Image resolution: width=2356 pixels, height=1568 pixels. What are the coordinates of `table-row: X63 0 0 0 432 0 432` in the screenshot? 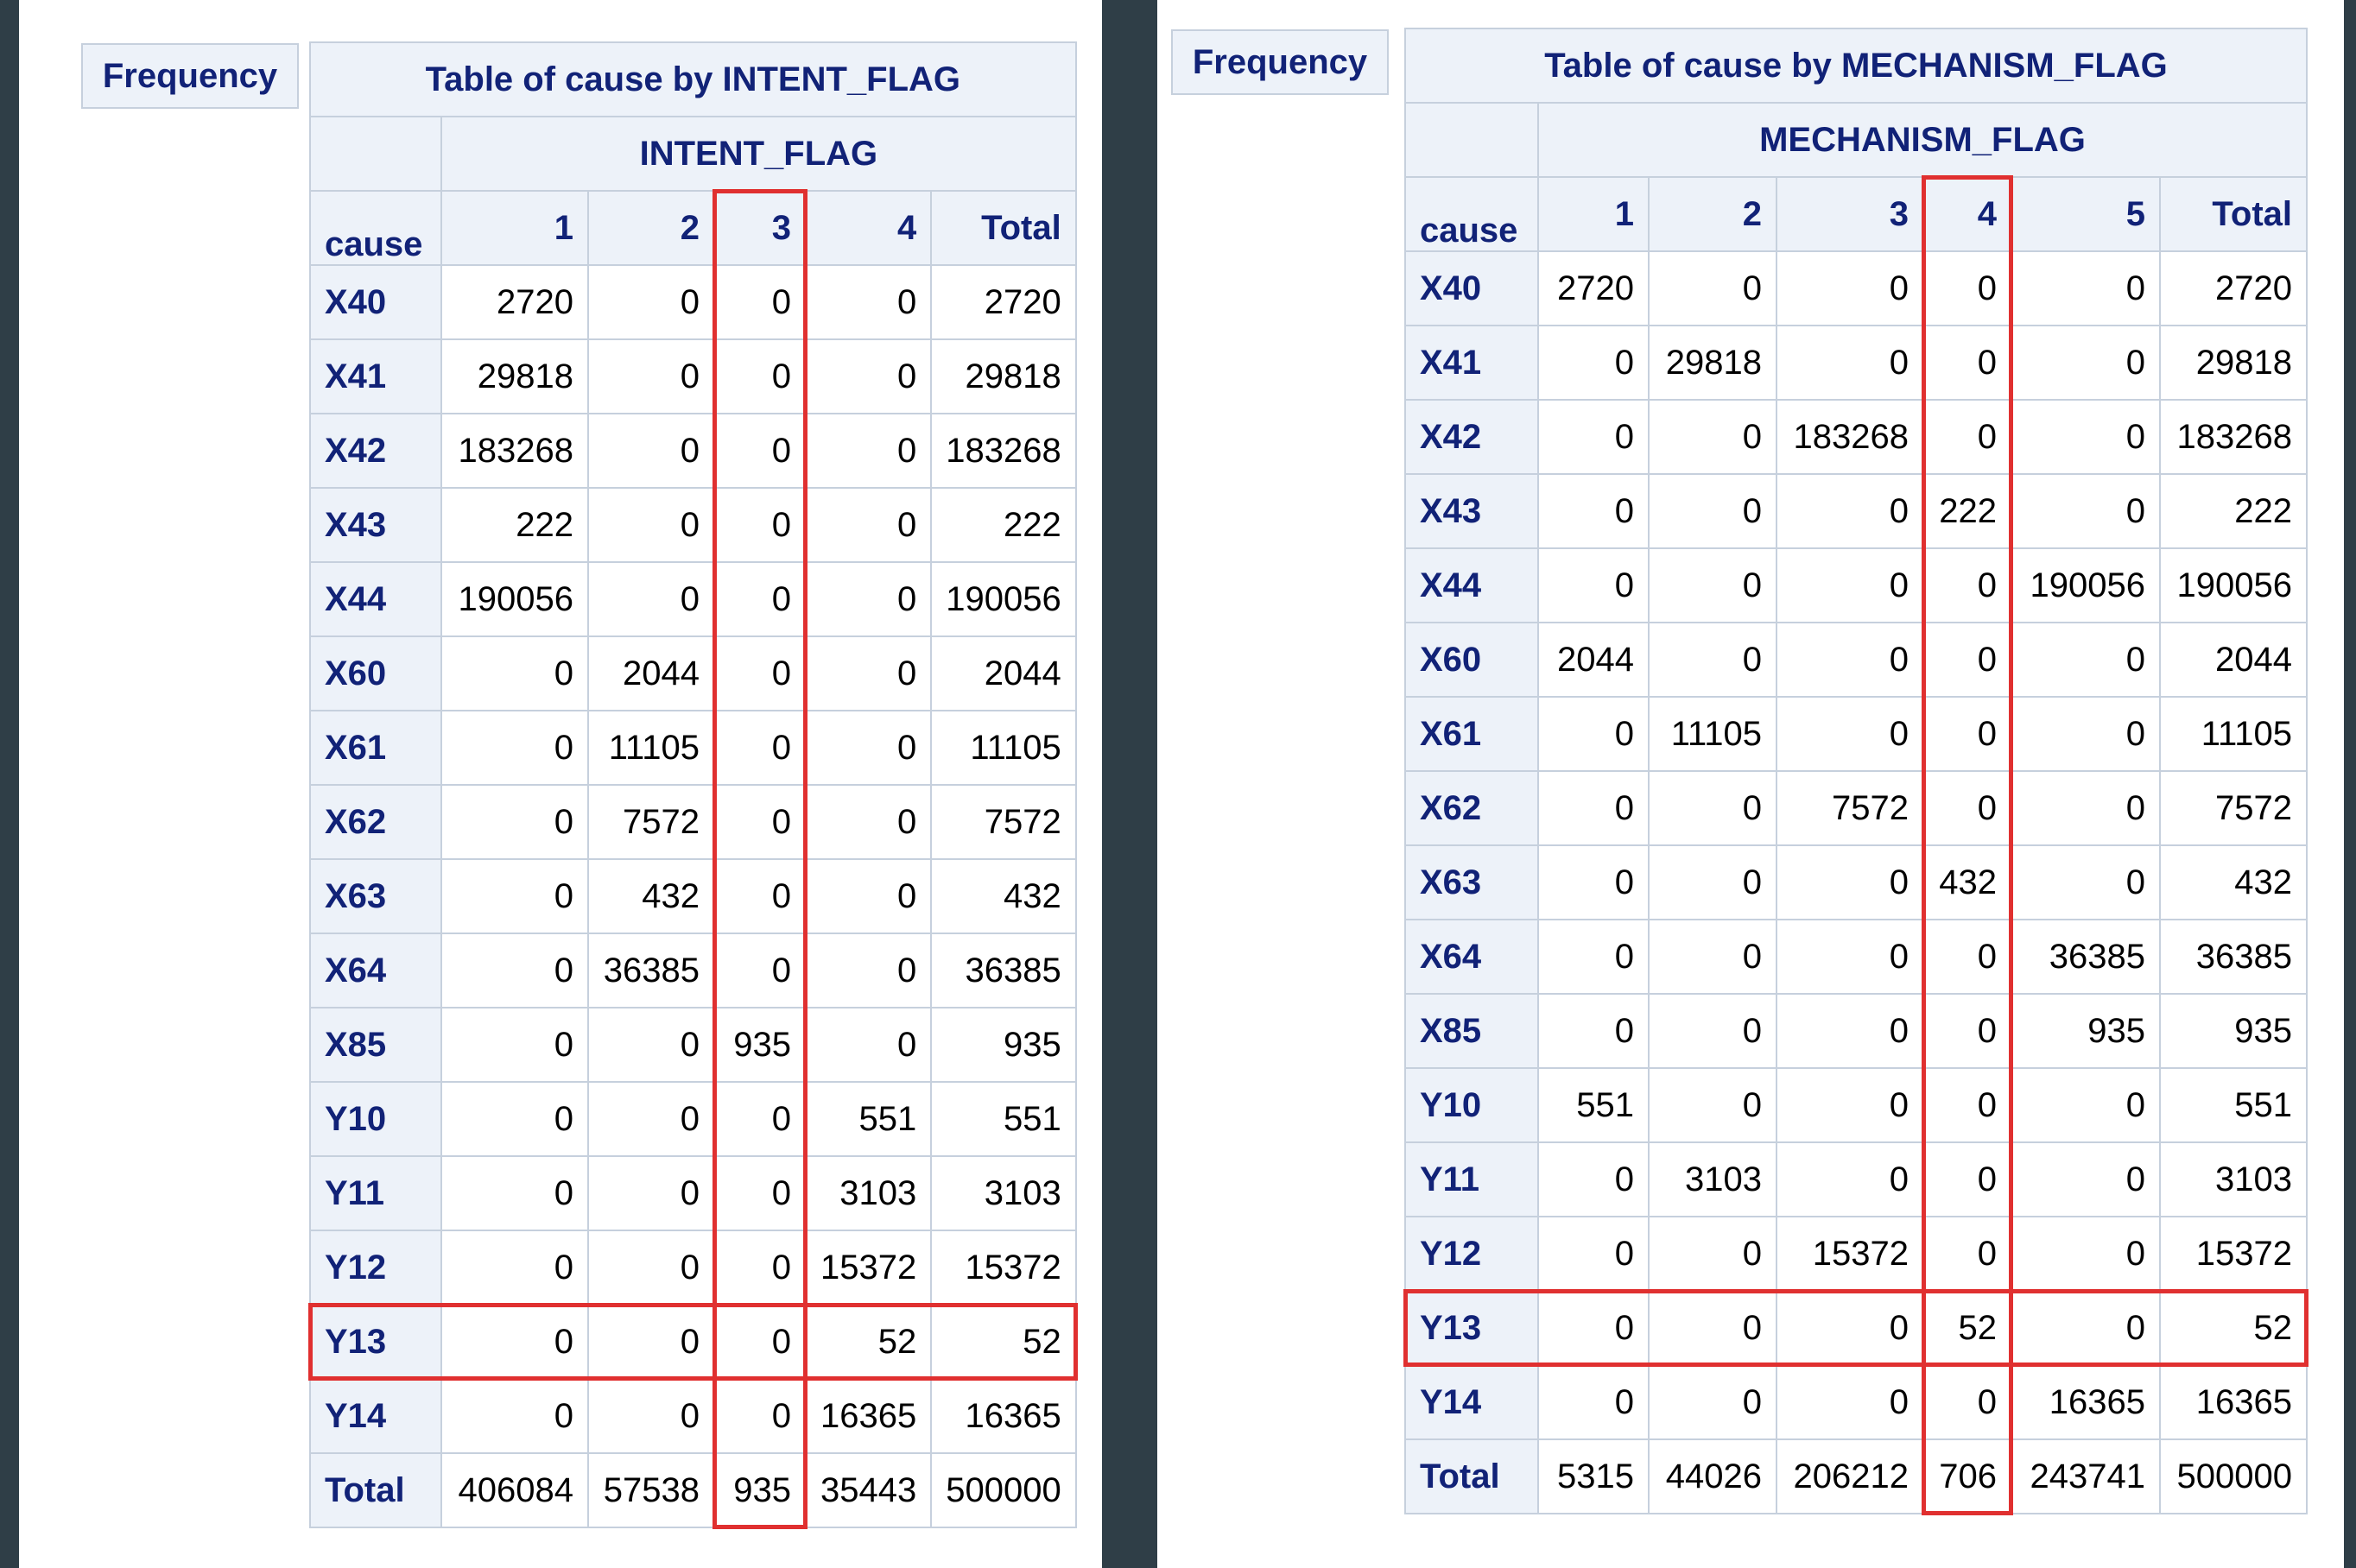 It's located at (1856, 882).